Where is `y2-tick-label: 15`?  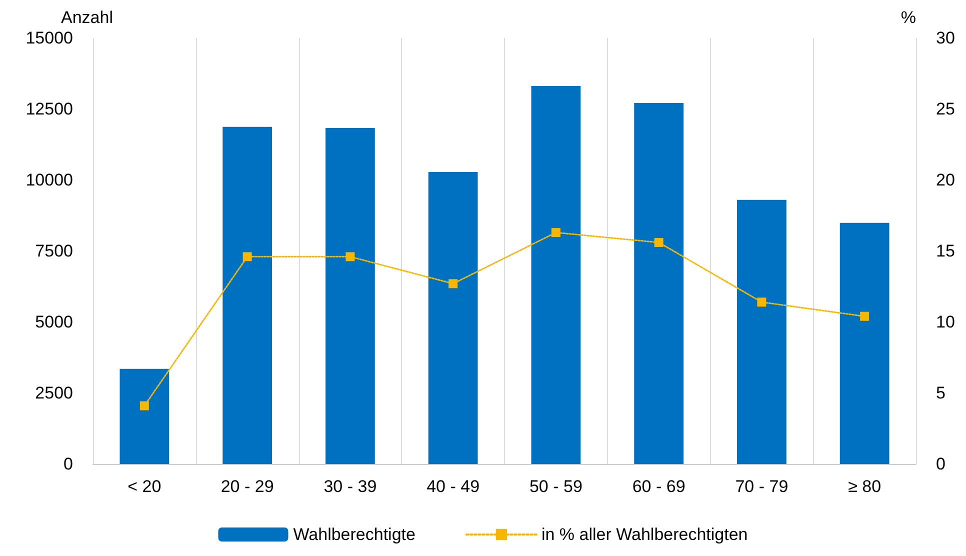
y2-tick-label: 15 is located at coordinates (945, 251).